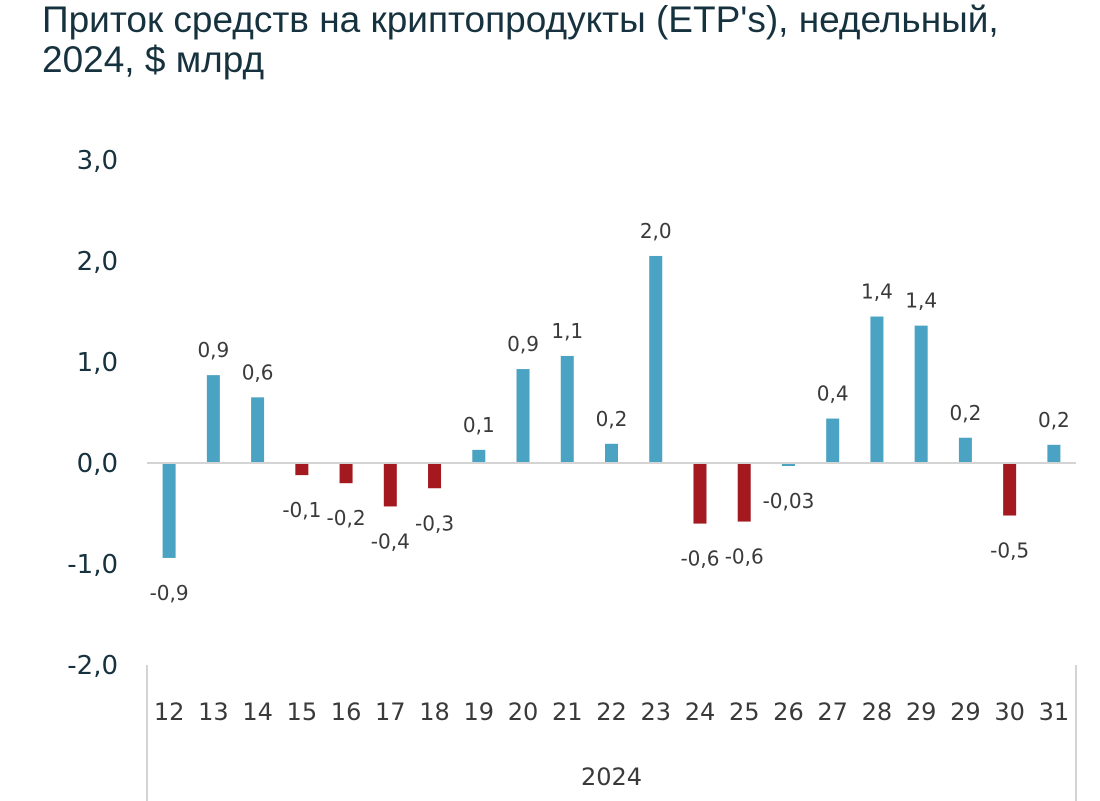  I want to click on data-label: -0,3, so click(434, 523).